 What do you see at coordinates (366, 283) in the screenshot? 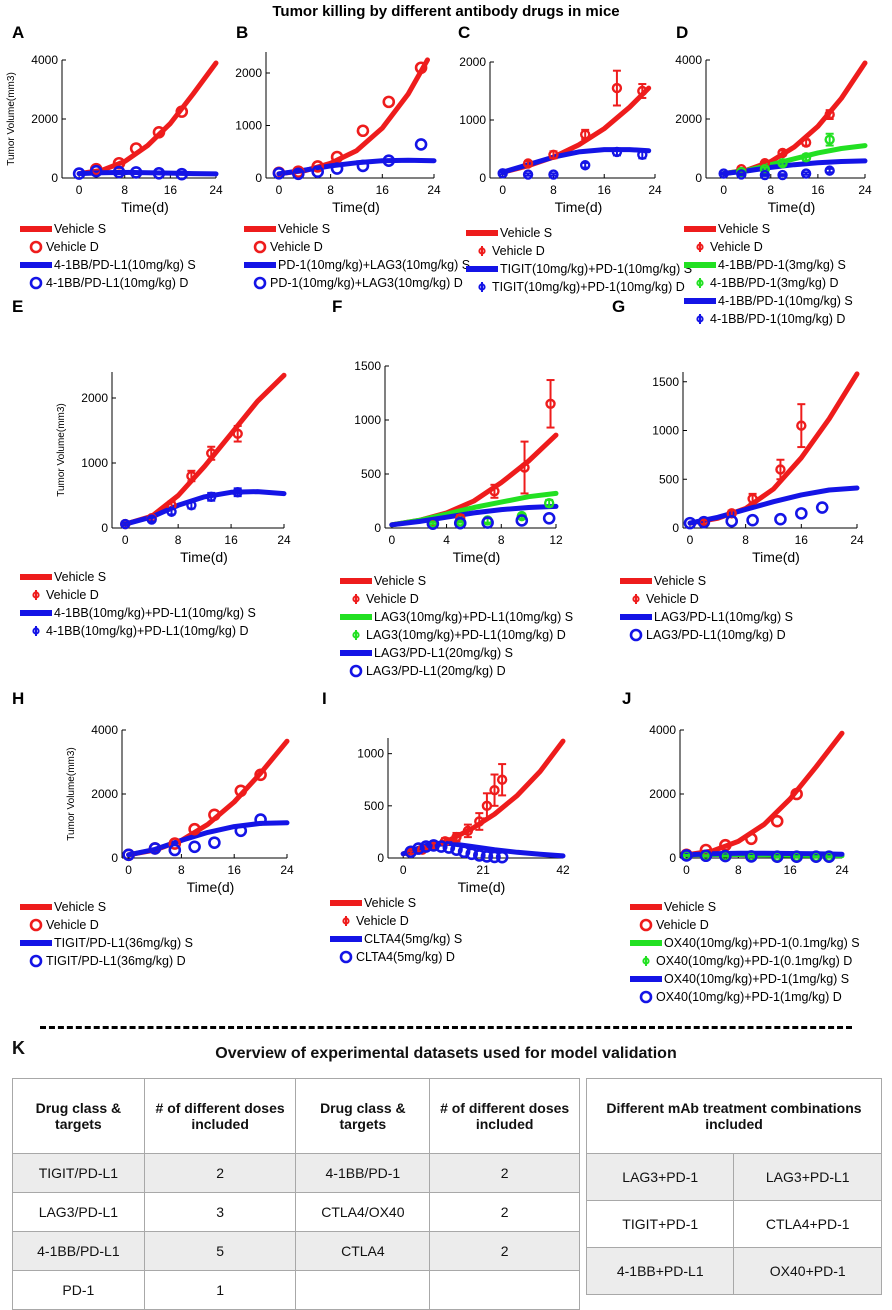
I see `legend-label: PD-1(10mg/kg)+LAG3(10mg/kg) D` at bounding box center [366, 283].